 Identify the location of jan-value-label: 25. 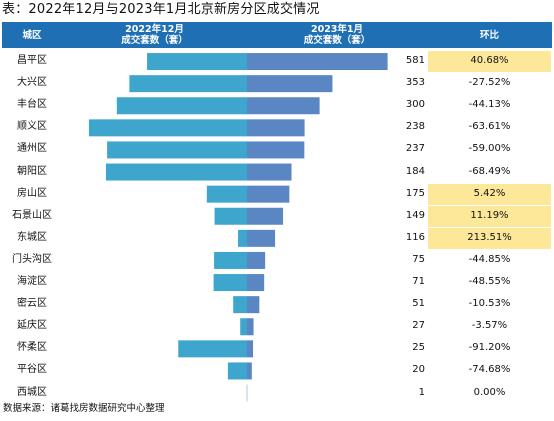
(418, 348).